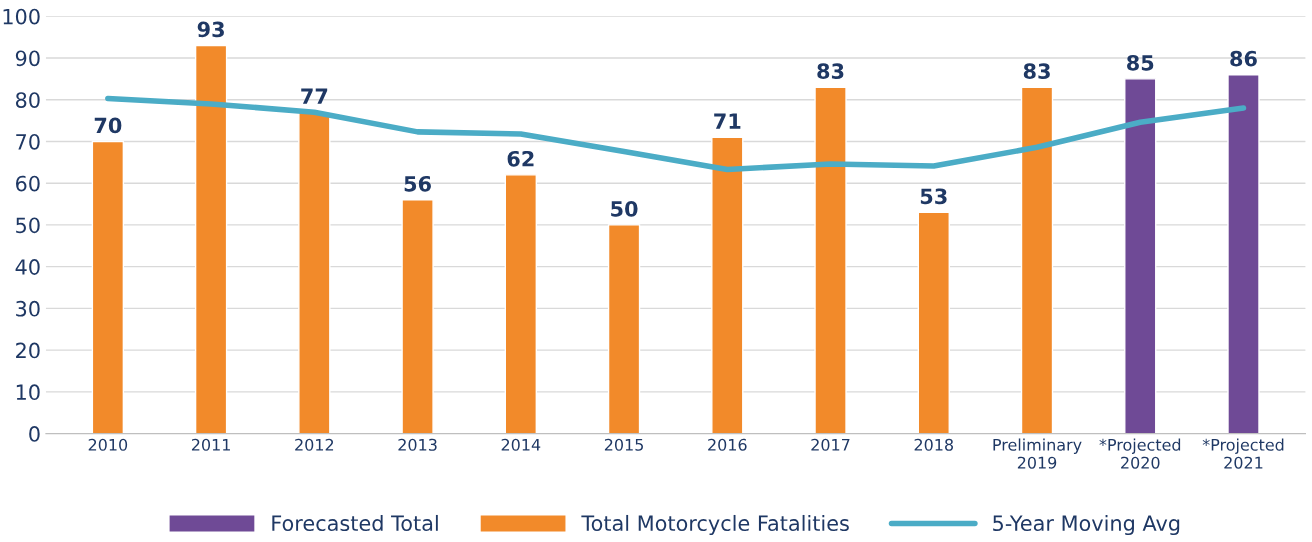 The height and width of the screenshot is (542, 1312). What do you see at coordinates (1037, 453) in the screenshot?
I see `x-tick-label: Preliminary 2019` at bounding box center [1037, 453].